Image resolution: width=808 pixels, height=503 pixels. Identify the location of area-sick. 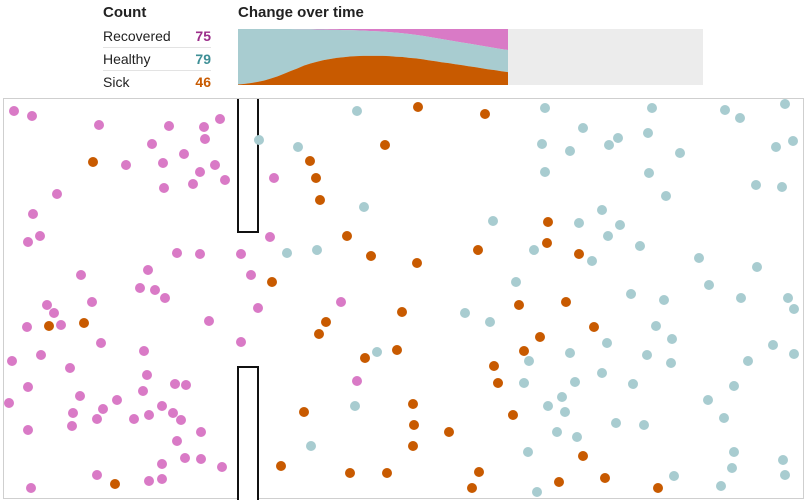
(373, 70).